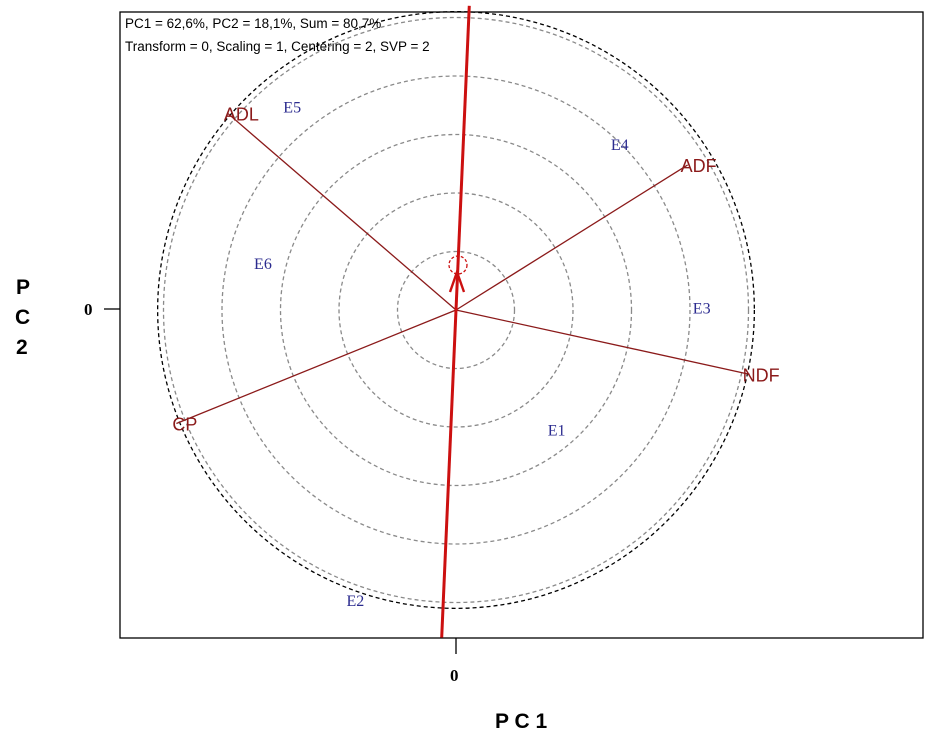  What do you see at coordinates (702, 309) in the screenshot?
I see `point-e3: E3` at bounding box center [702, 309].